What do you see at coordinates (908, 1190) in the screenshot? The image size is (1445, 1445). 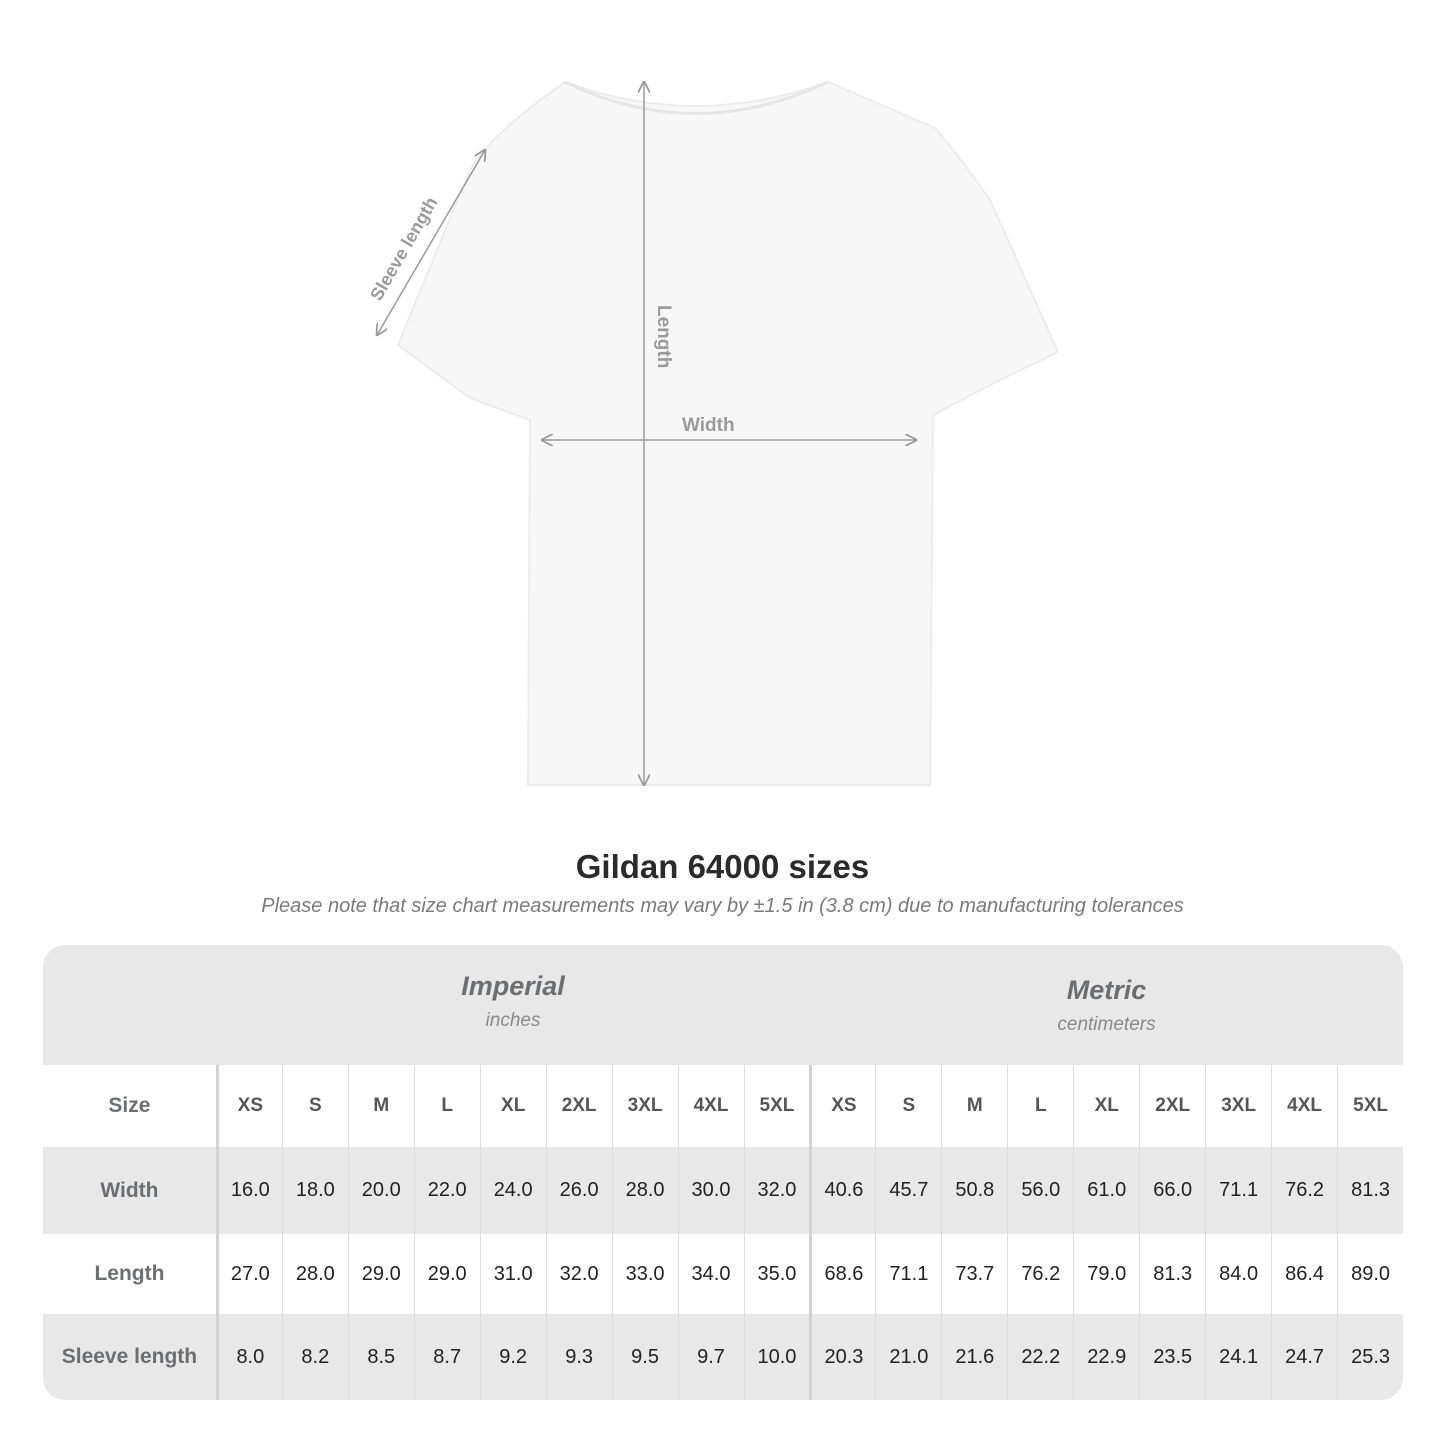 I see `table-cell: 45.7` at bounding box center [908, 1190].